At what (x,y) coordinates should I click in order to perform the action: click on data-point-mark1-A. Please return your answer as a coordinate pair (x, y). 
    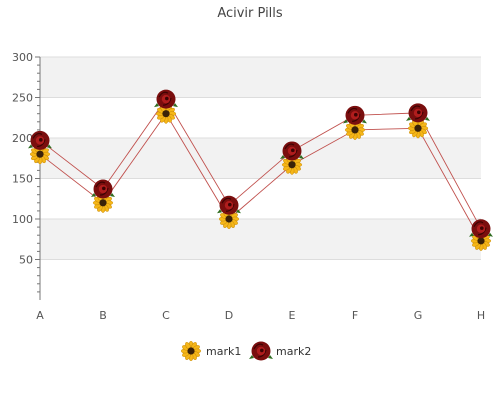
    Looking at the image, I should click on (40, 154).